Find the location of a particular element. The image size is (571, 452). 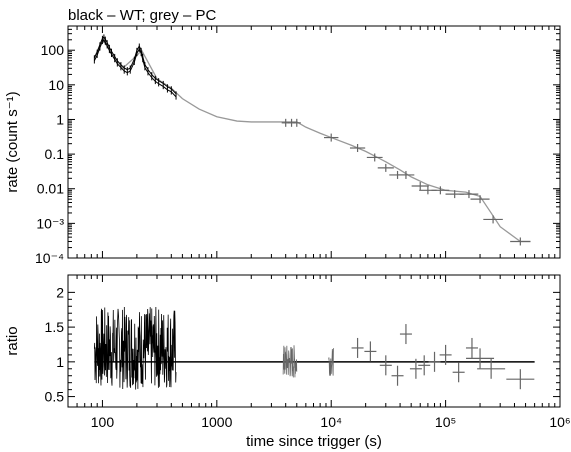

y-tick-label: 10⁻⁴ is located at coordinates (49, 258).